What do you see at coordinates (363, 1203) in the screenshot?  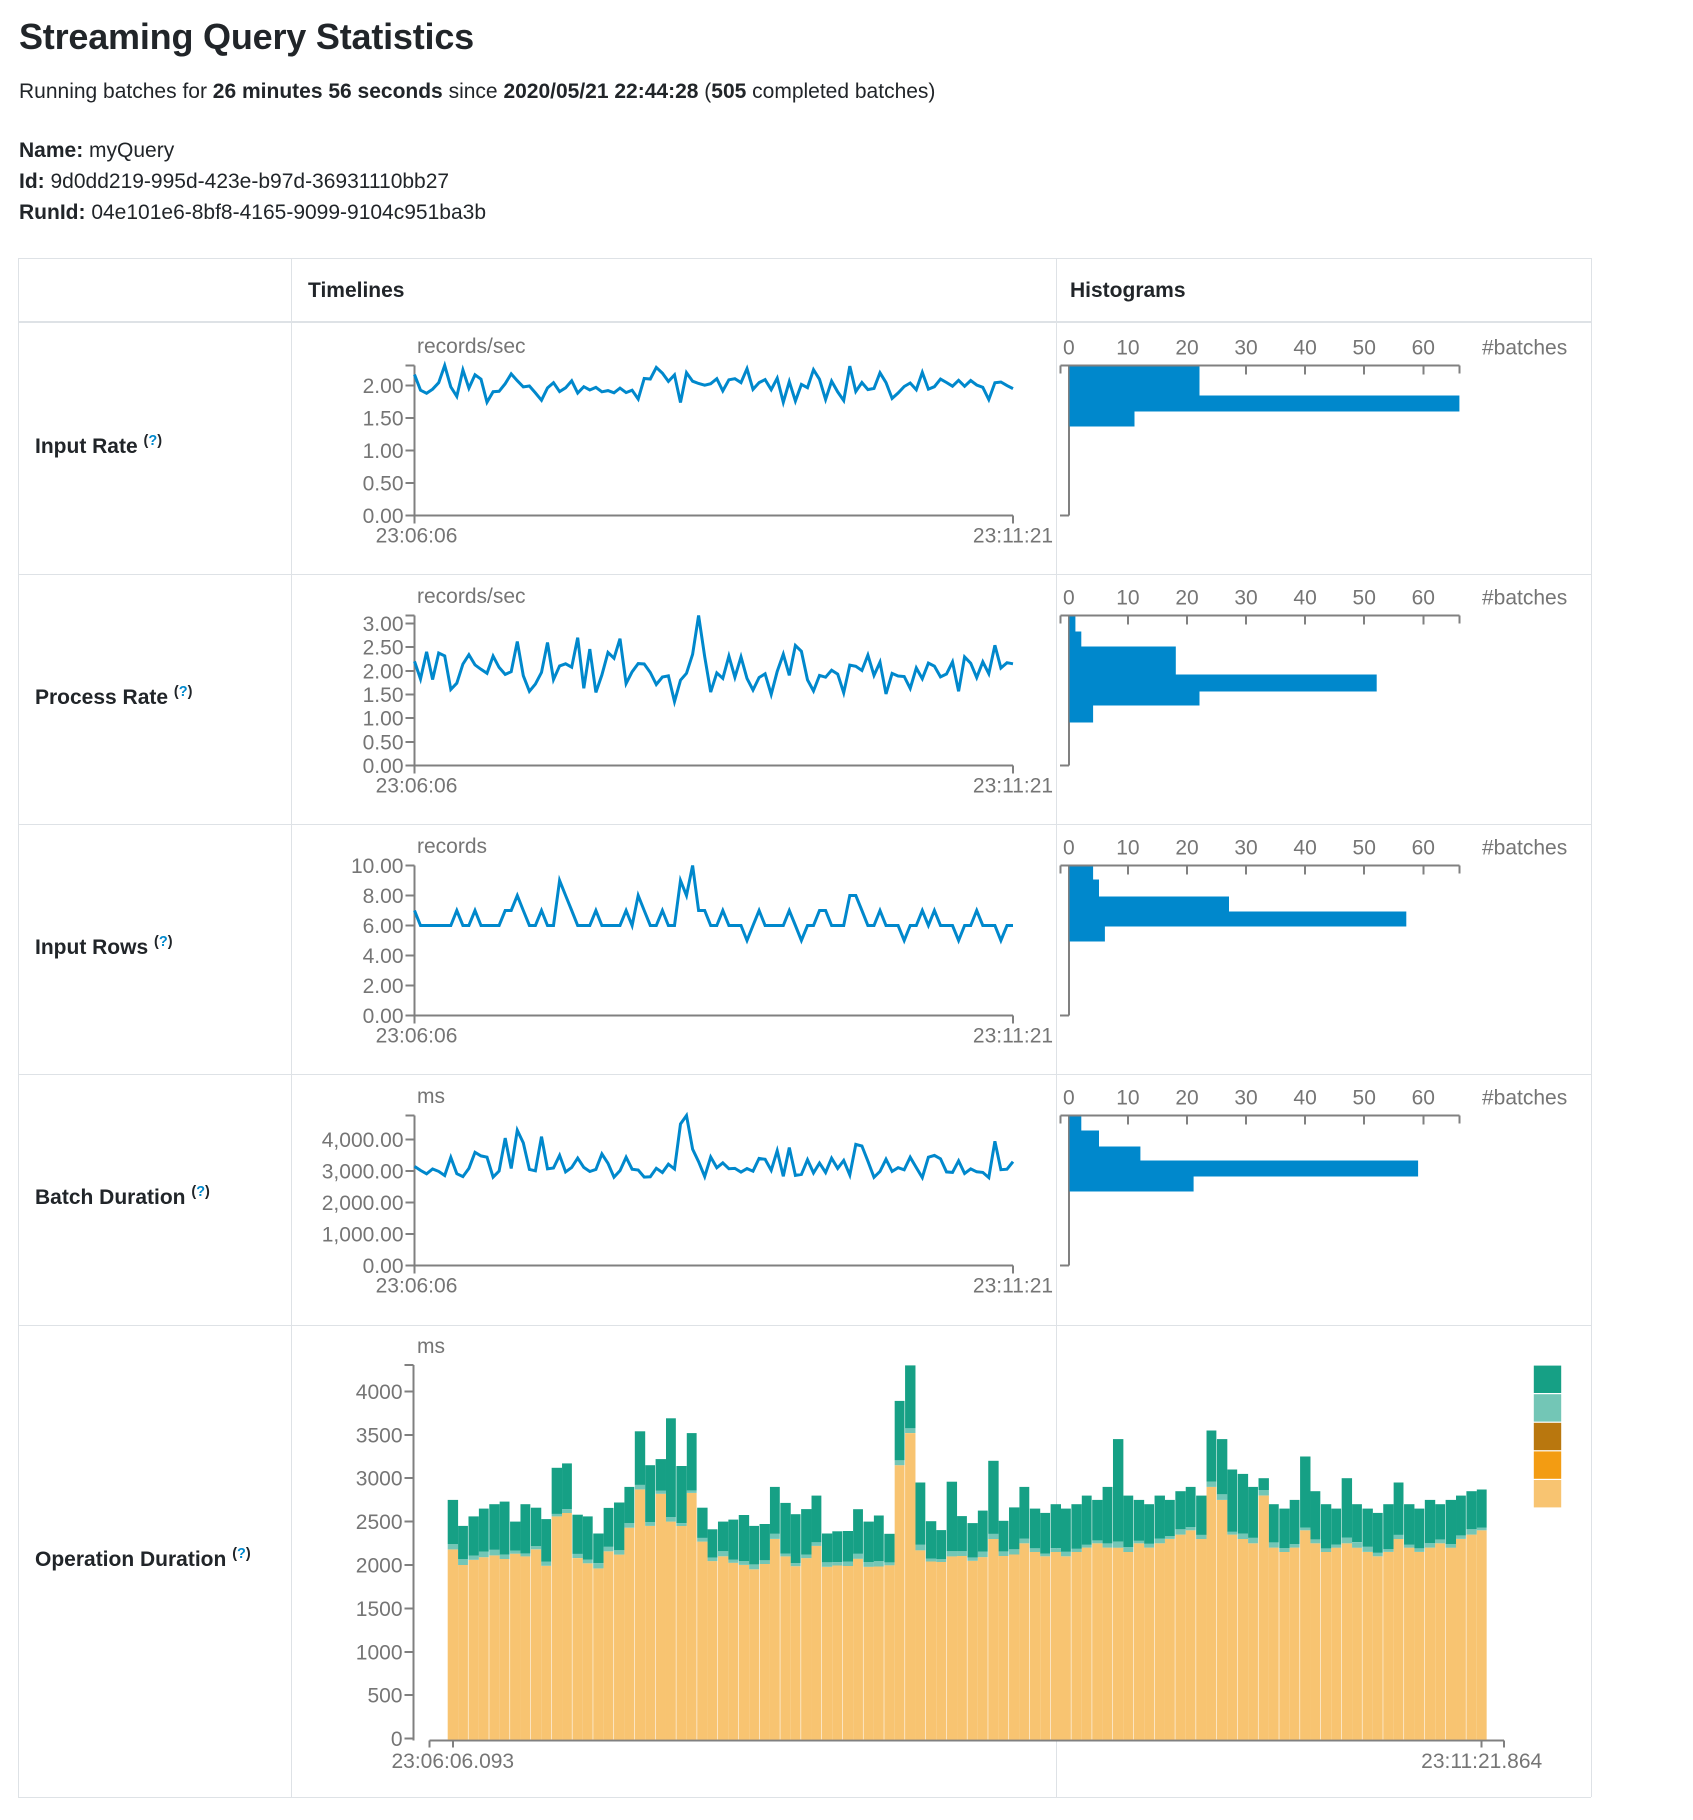 I see `svg-text: 2,000.00` at bounding box center [363, 1203].